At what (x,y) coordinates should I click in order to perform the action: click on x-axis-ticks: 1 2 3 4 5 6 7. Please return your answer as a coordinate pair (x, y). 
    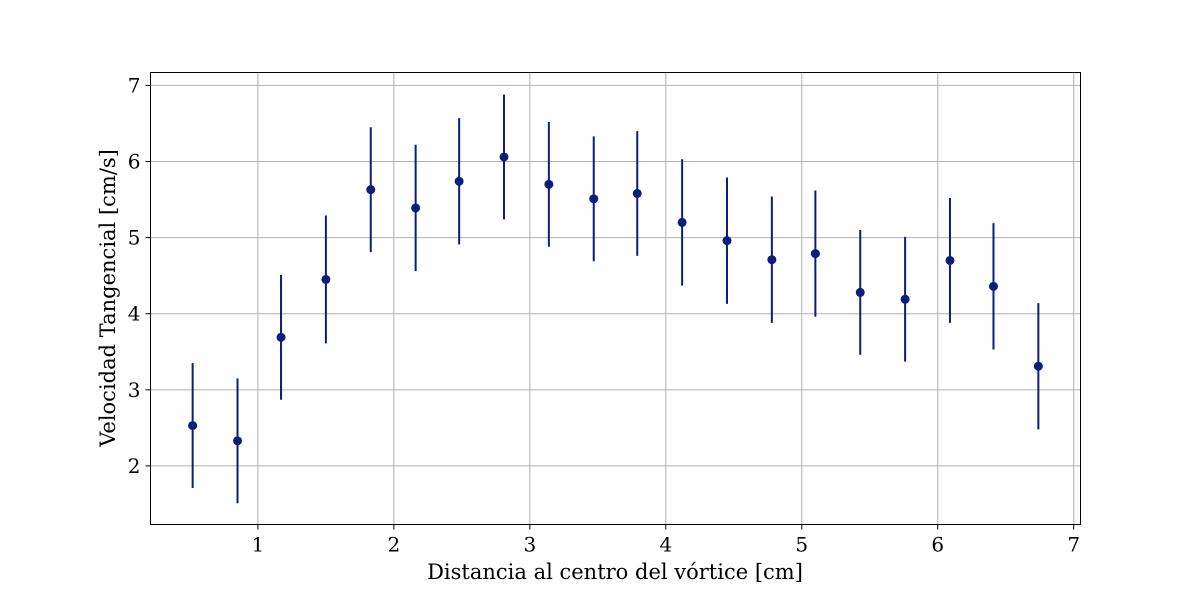
    Looking at the image, I should click on (666, 540).